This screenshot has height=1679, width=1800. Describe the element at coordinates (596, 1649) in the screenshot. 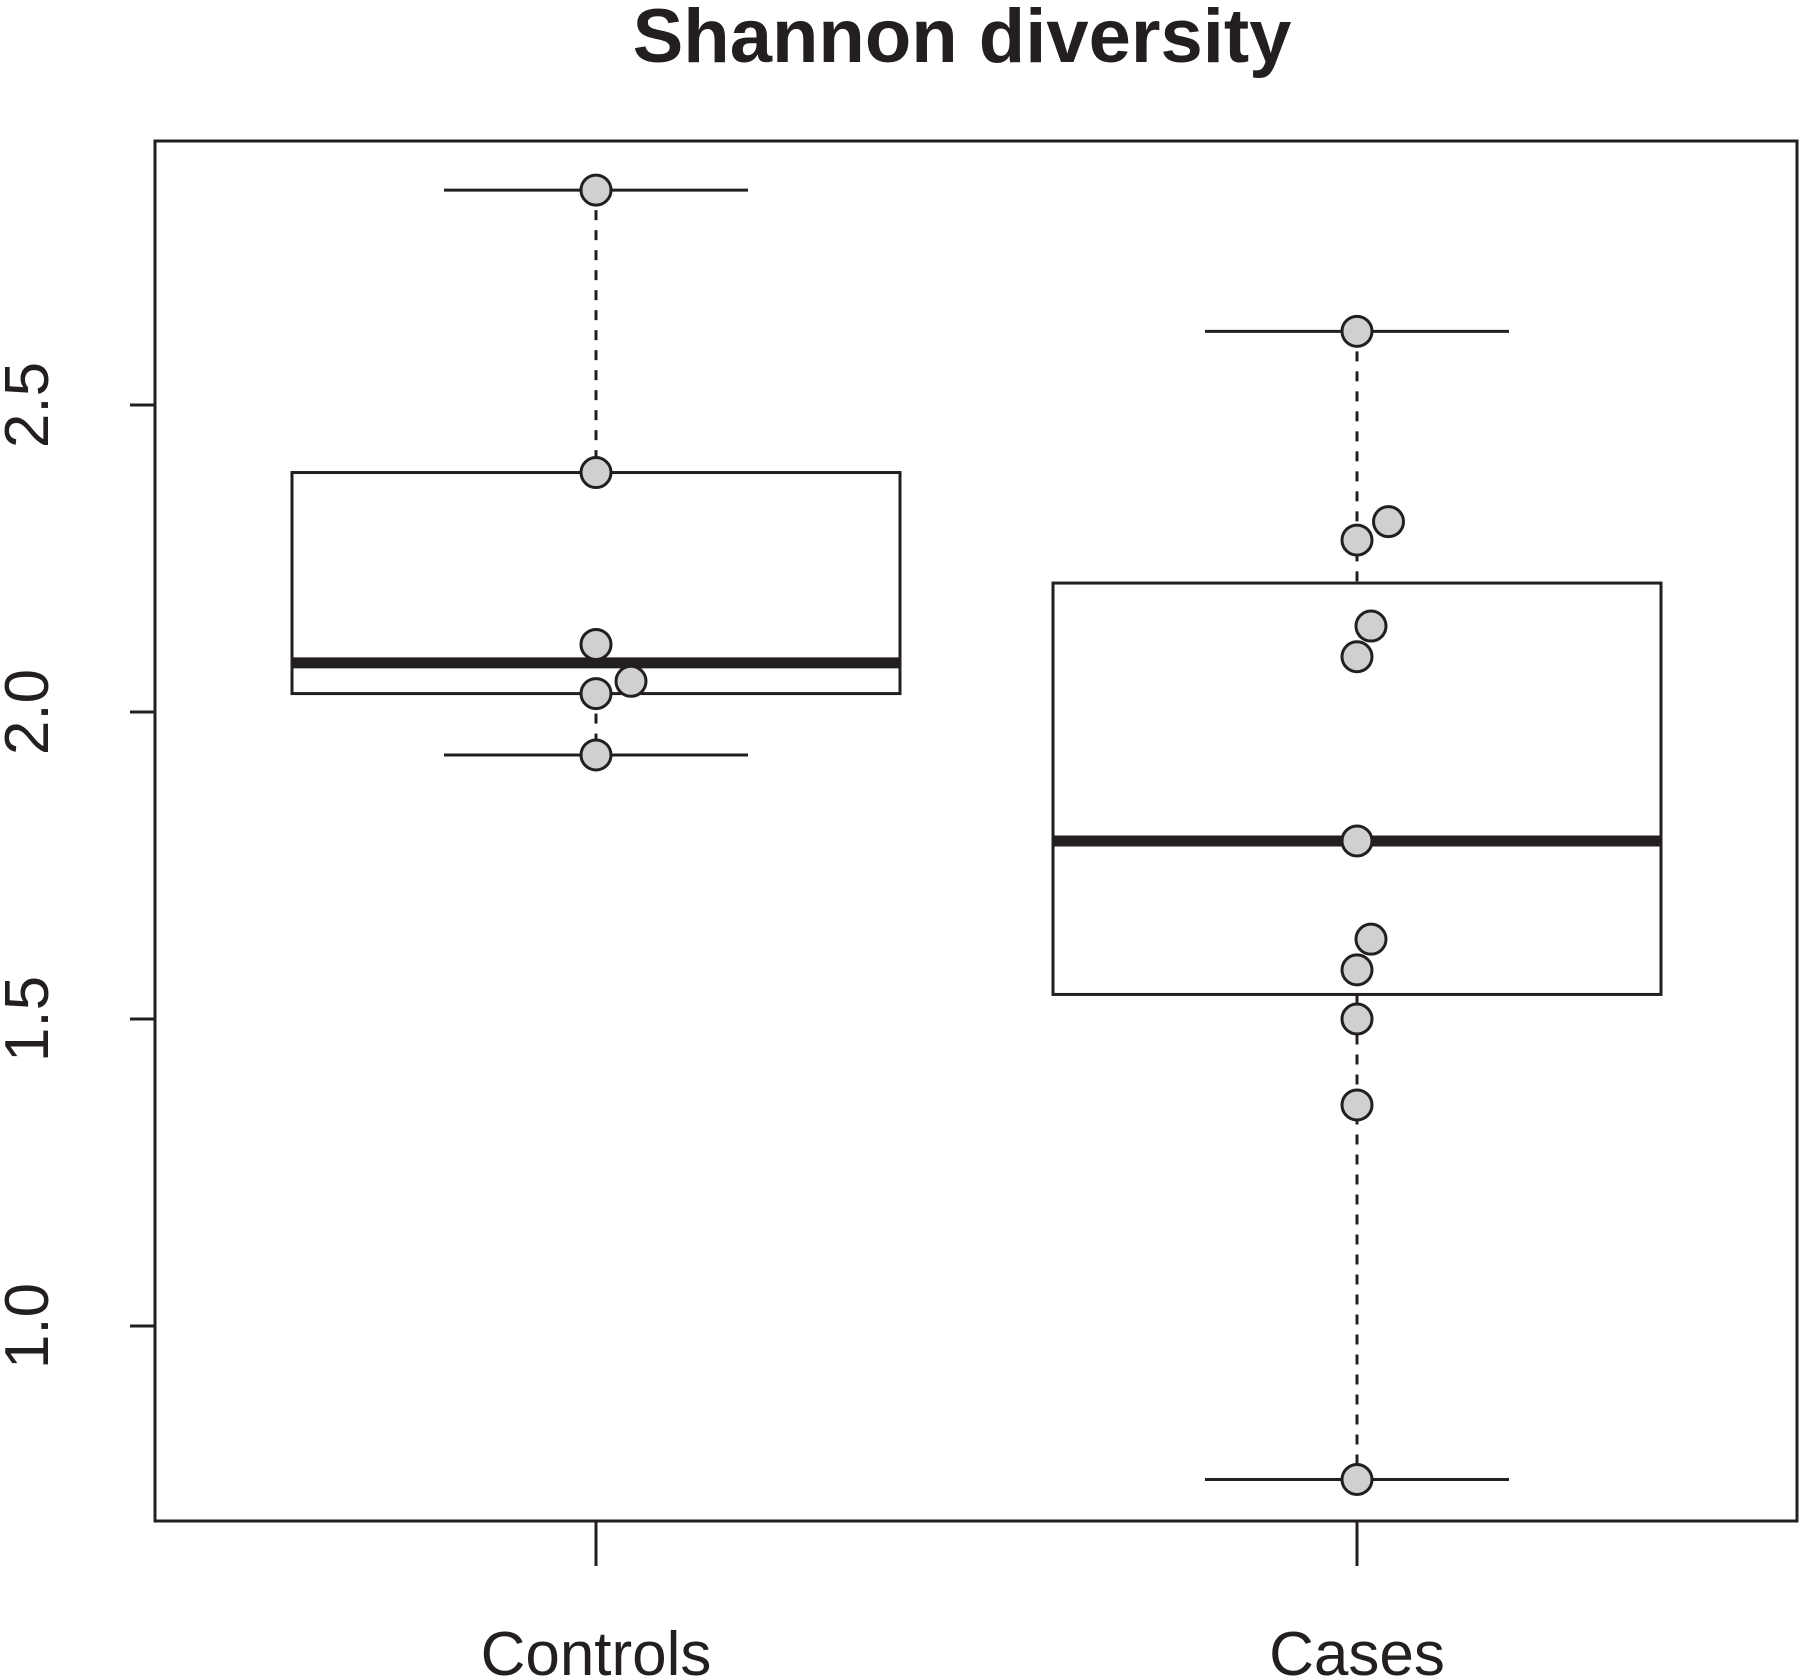

I see `x-tick-label-controls: Controls` at that location.